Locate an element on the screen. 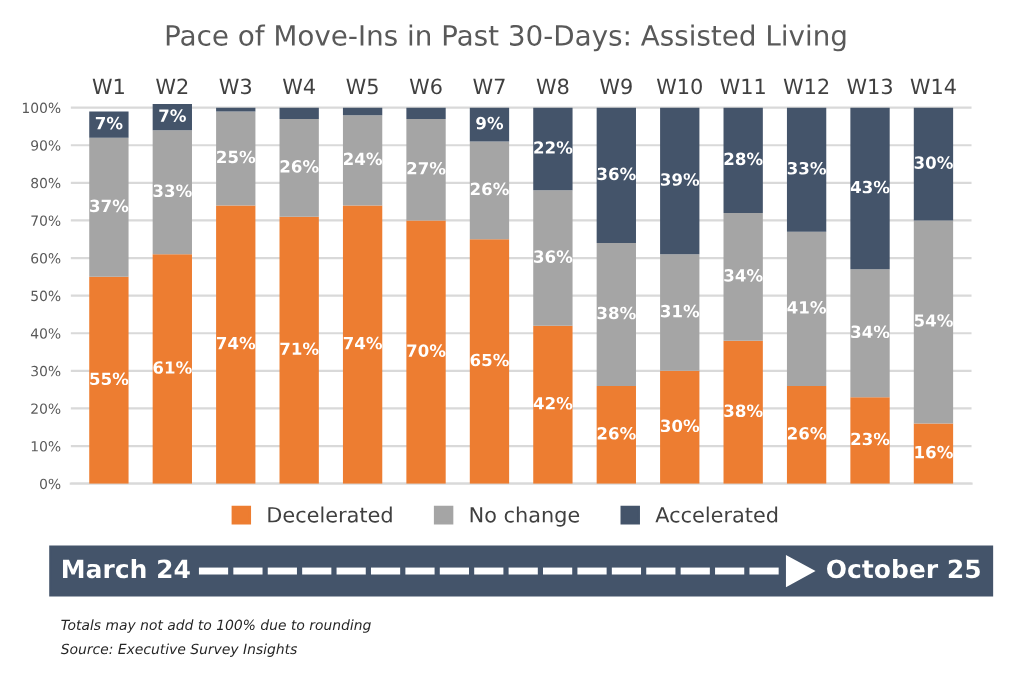 The height and width of the screenshot is (688, 1012). data-label: 70% is located at coordinates (426, 350).